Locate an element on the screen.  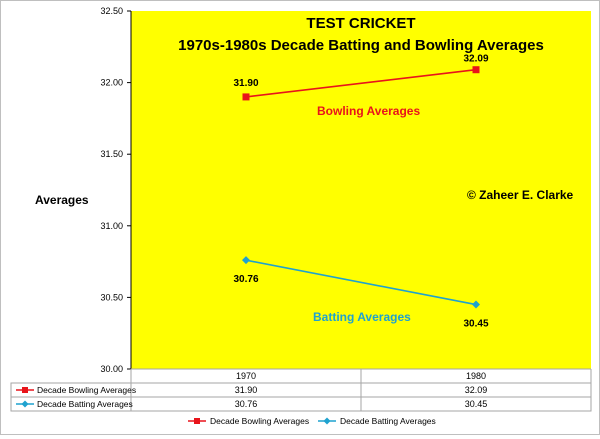
bowling-legend-label: Decade Bowling Averages is located at coordinates (259, 421).